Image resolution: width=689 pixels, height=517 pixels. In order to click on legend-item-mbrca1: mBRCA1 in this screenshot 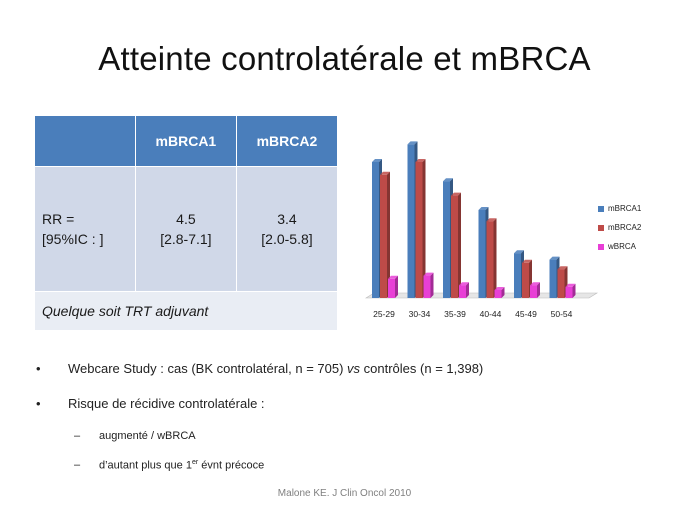, I will do `click(619, 208)`.